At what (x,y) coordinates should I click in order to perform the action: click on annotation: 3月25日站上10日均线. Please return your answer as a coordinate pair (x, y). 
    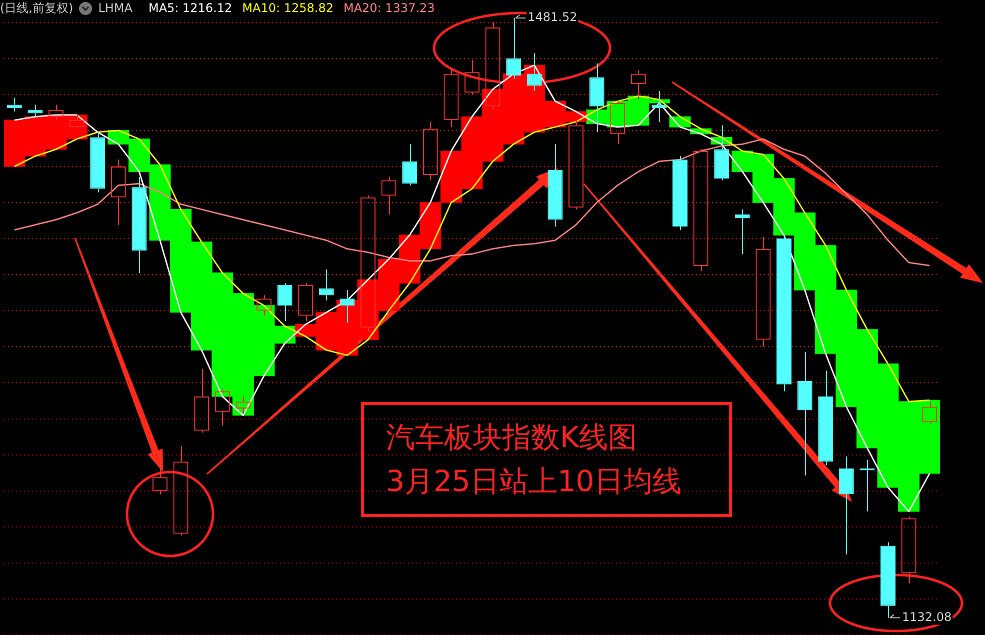
    Looking at the image, I should click on (534, 481).